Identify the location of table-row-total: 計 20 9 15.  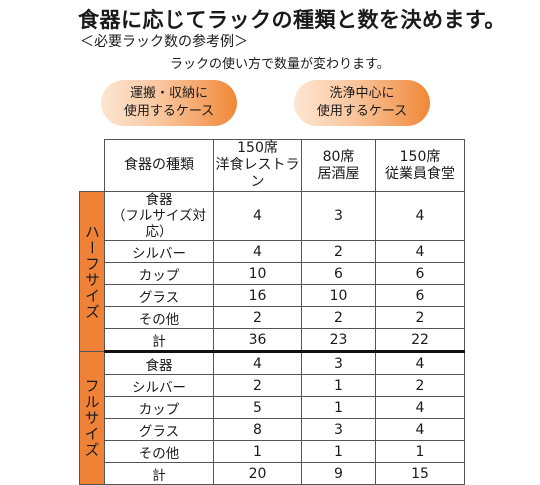
(272, 473).